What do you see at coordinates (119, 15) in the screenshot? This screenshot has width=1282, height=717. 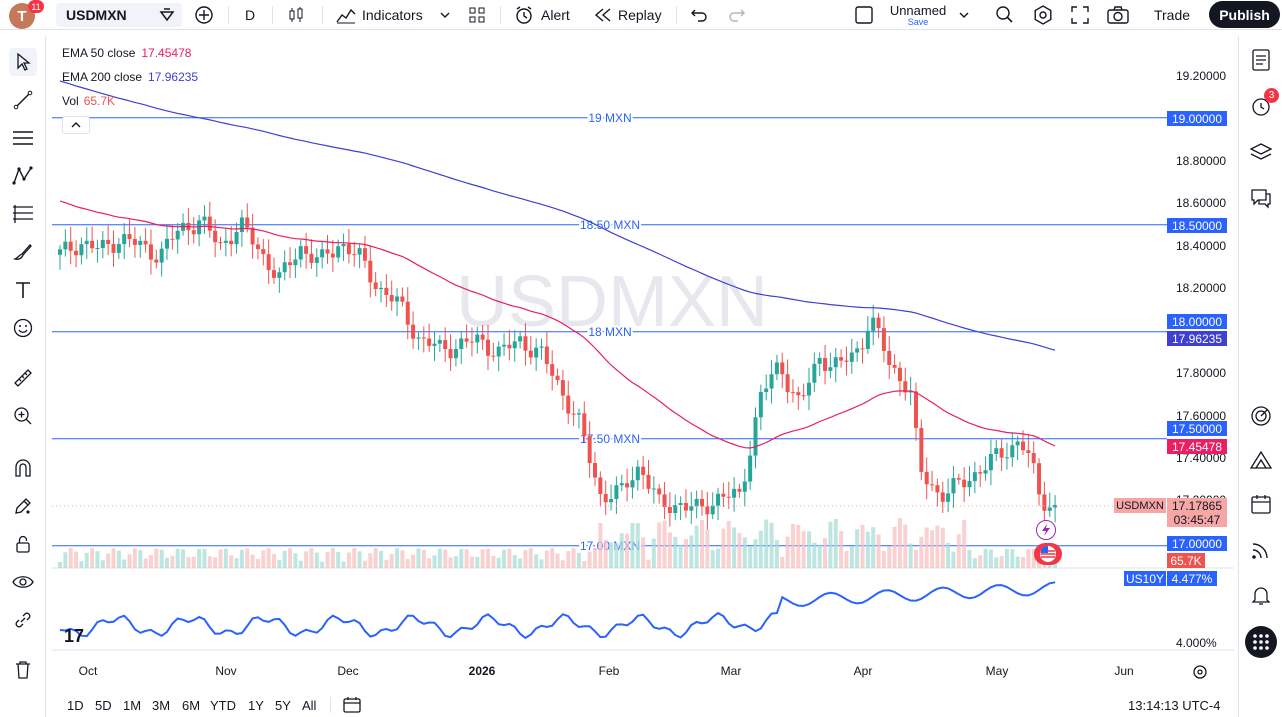 I see `symbol-search: USDMXN` at bounding box center [119, 15].